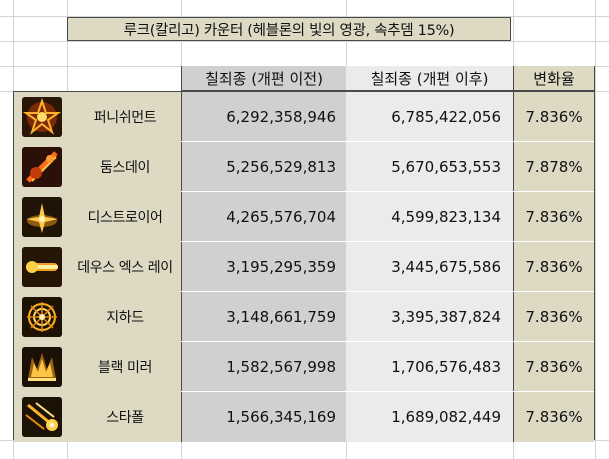 This screenshot has width=609, height=459. I want to click on skill-name: 블랙 미러, so click(125, 367).